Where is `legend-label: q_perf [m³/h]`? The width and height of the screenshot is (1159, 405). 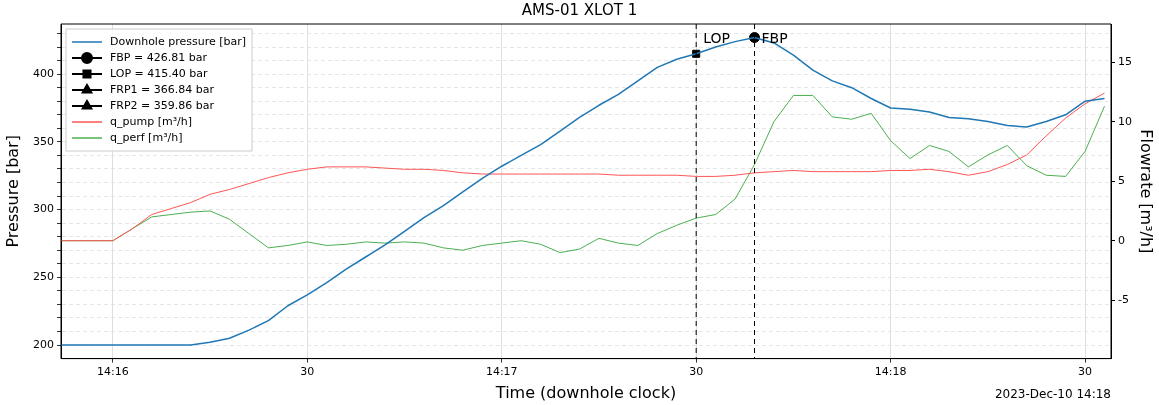 legend-label: q_perf [m³/h] is located at coordinates (146, 137).